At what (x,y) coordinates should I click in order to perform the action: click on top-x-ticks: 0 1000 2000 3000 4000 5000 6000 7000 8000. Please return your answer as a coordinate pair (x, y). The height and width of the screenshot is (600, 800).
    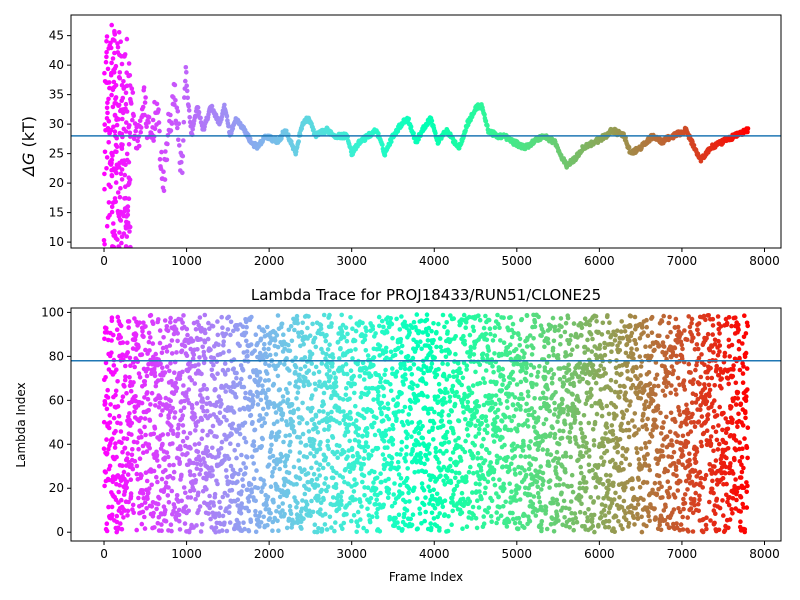
    Looking at the image, I should click on (440, 258).